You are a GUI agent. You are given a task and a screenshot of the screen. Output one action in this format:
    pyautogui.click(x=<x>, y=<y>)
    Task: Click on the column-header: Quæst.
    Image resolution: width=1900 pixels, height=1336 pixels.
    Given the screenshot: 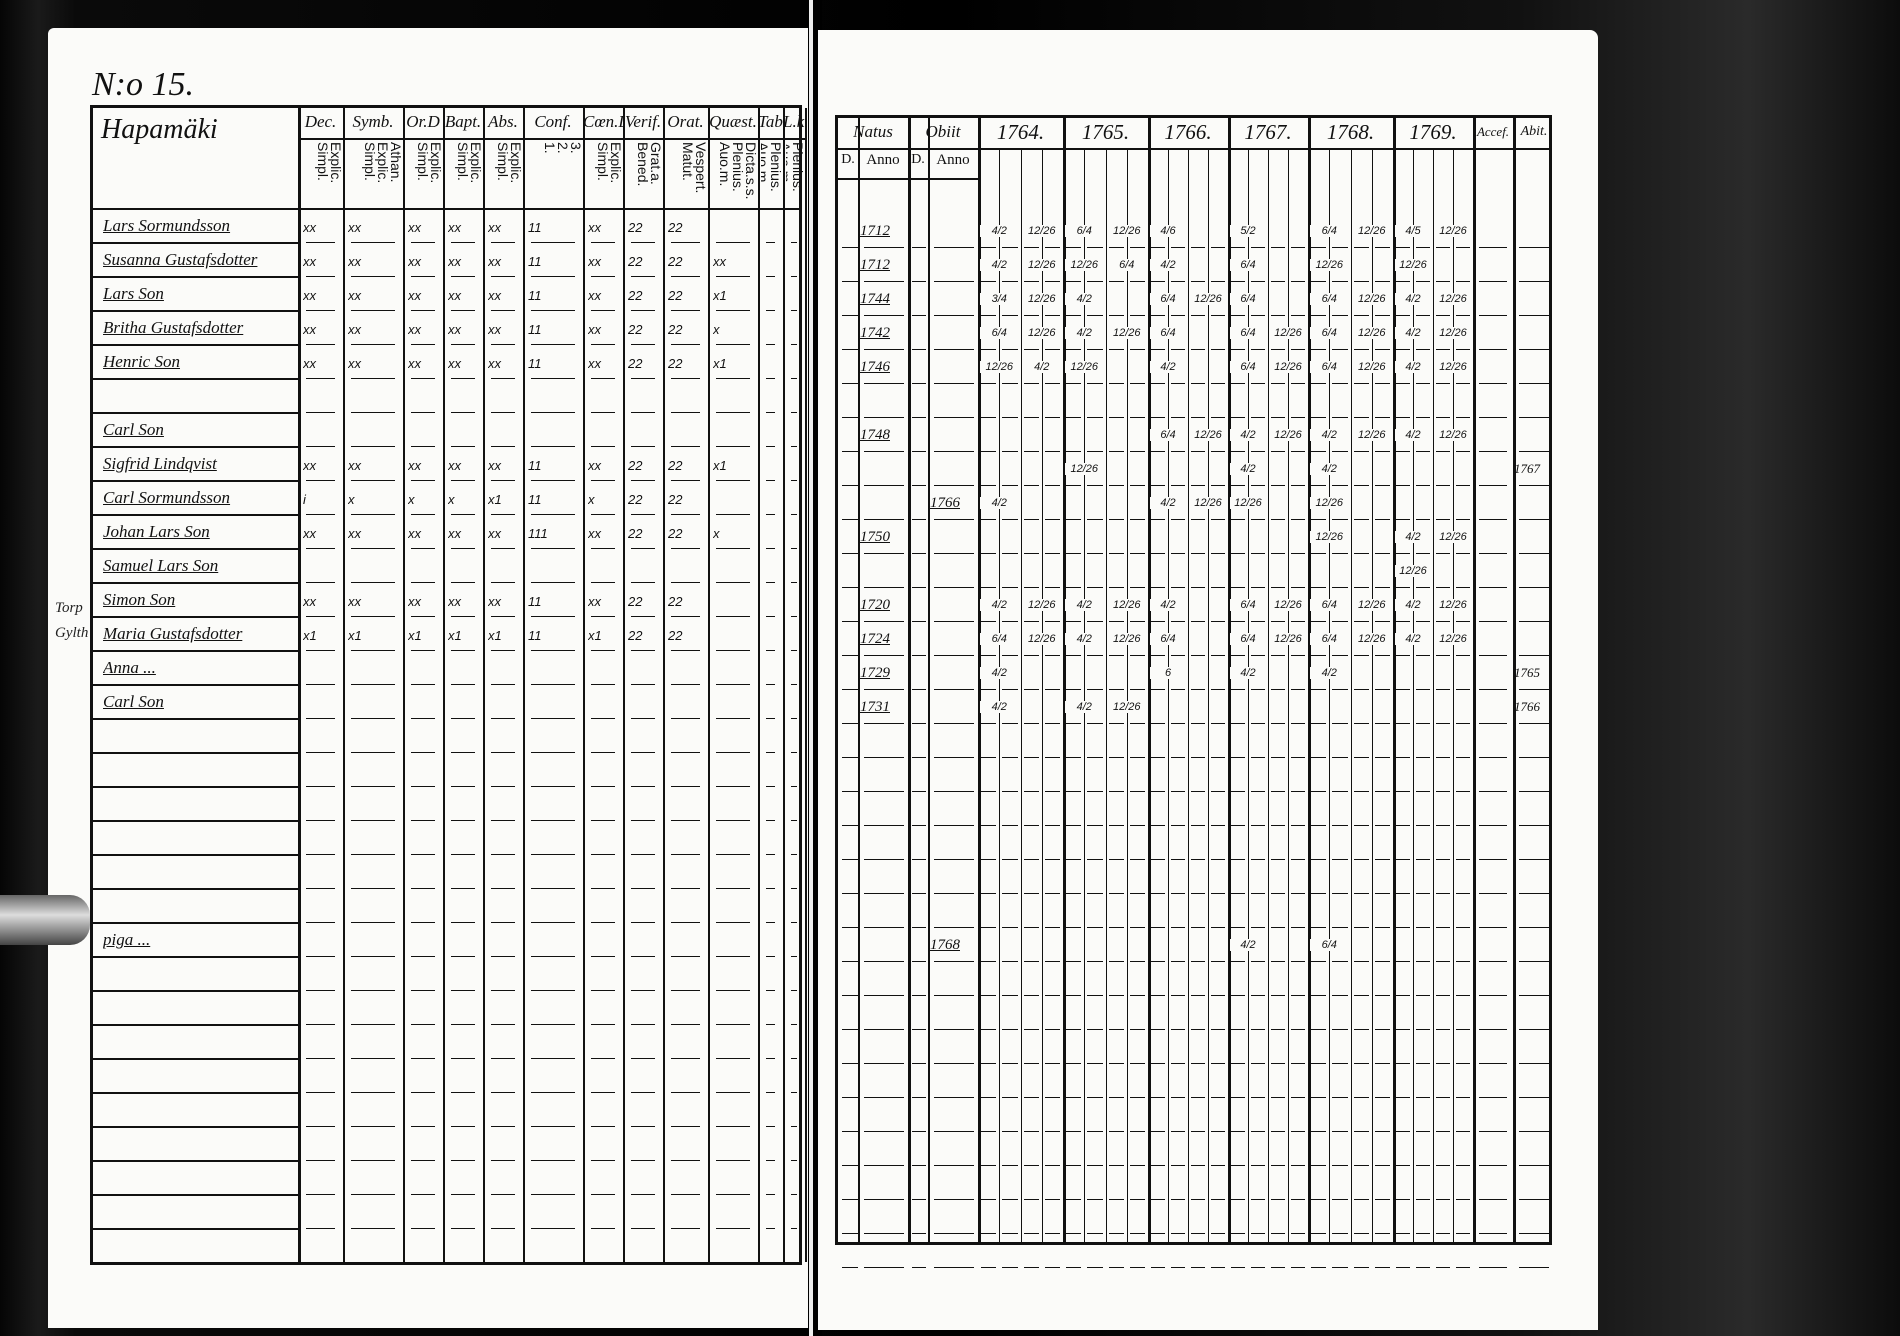 What is the action you would take?
    pyautogui.click(x=733, y=121)
    